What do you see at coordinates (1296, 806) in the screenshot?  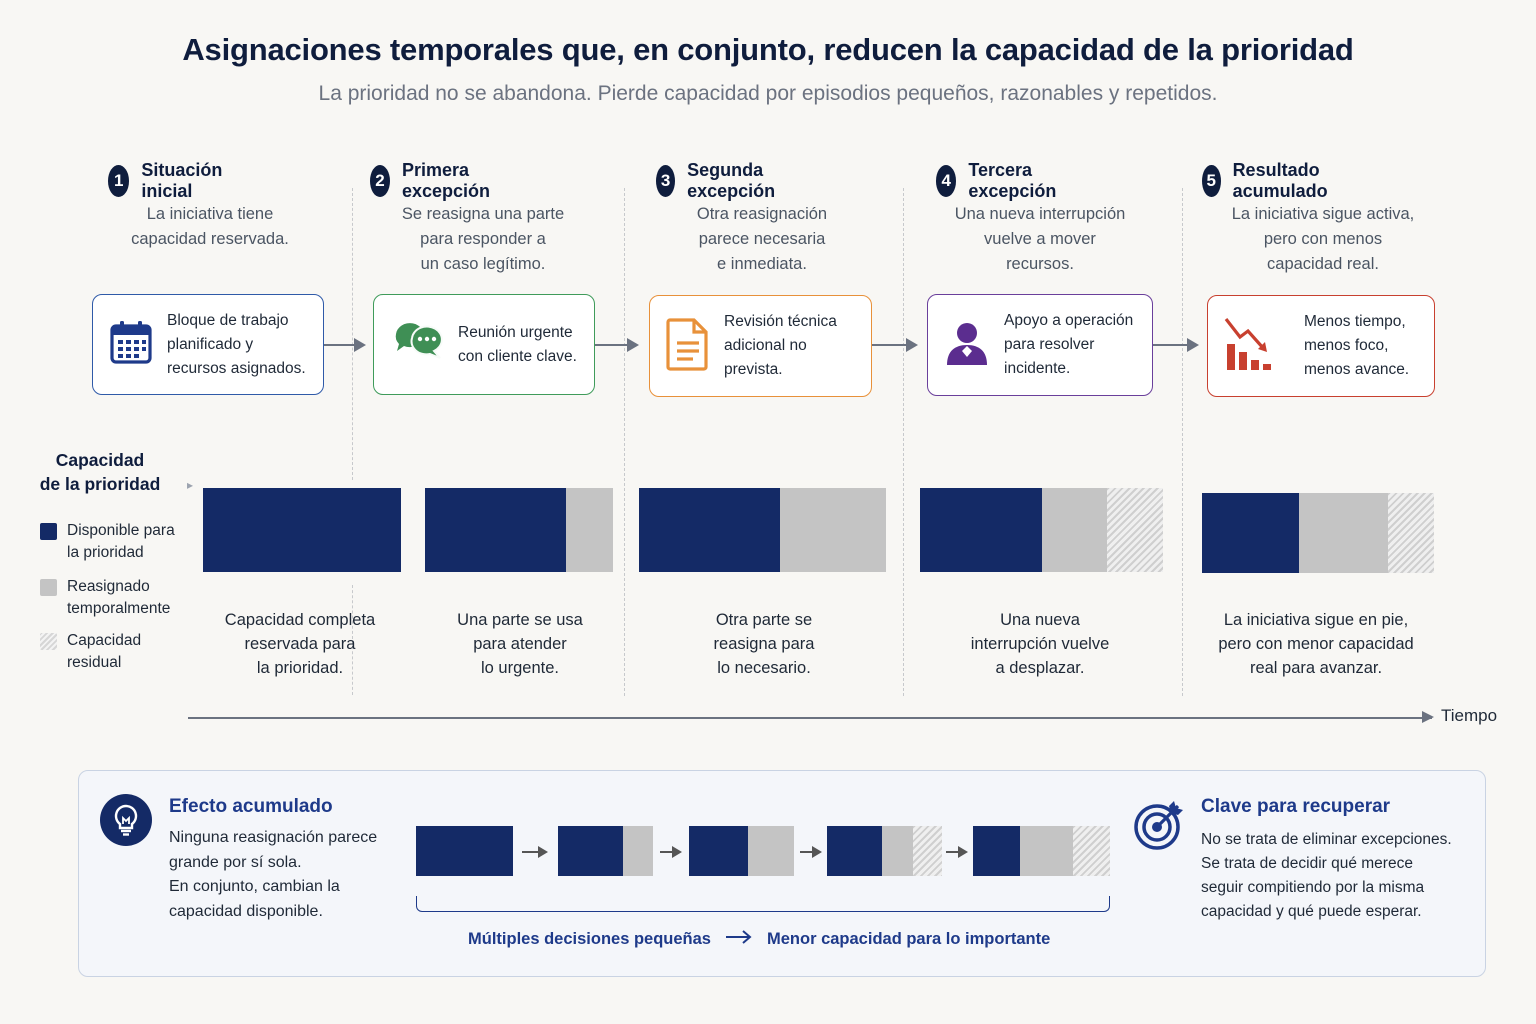 I see `key-title: Clave para recuperar` at bounding box center [1296, 806].